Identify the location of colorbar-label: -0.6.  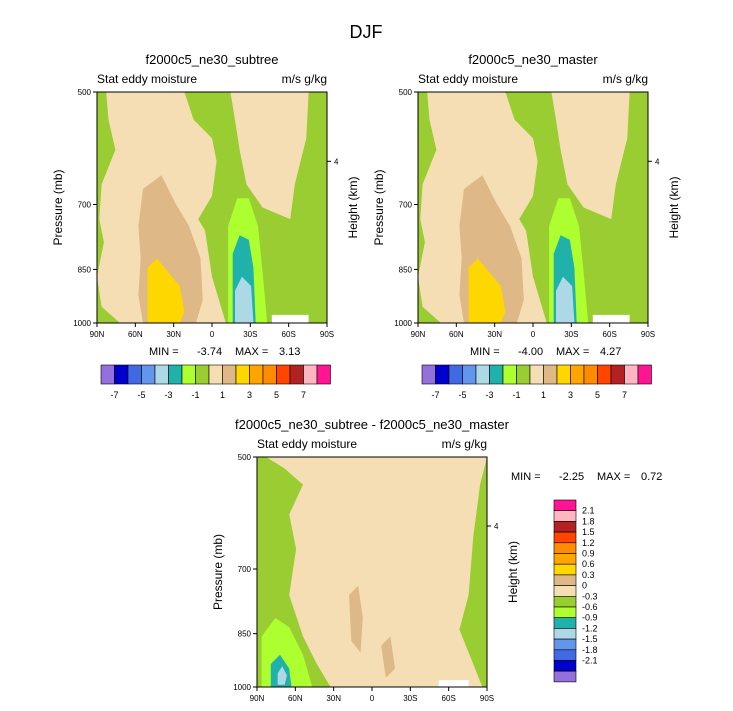
(590, 607).